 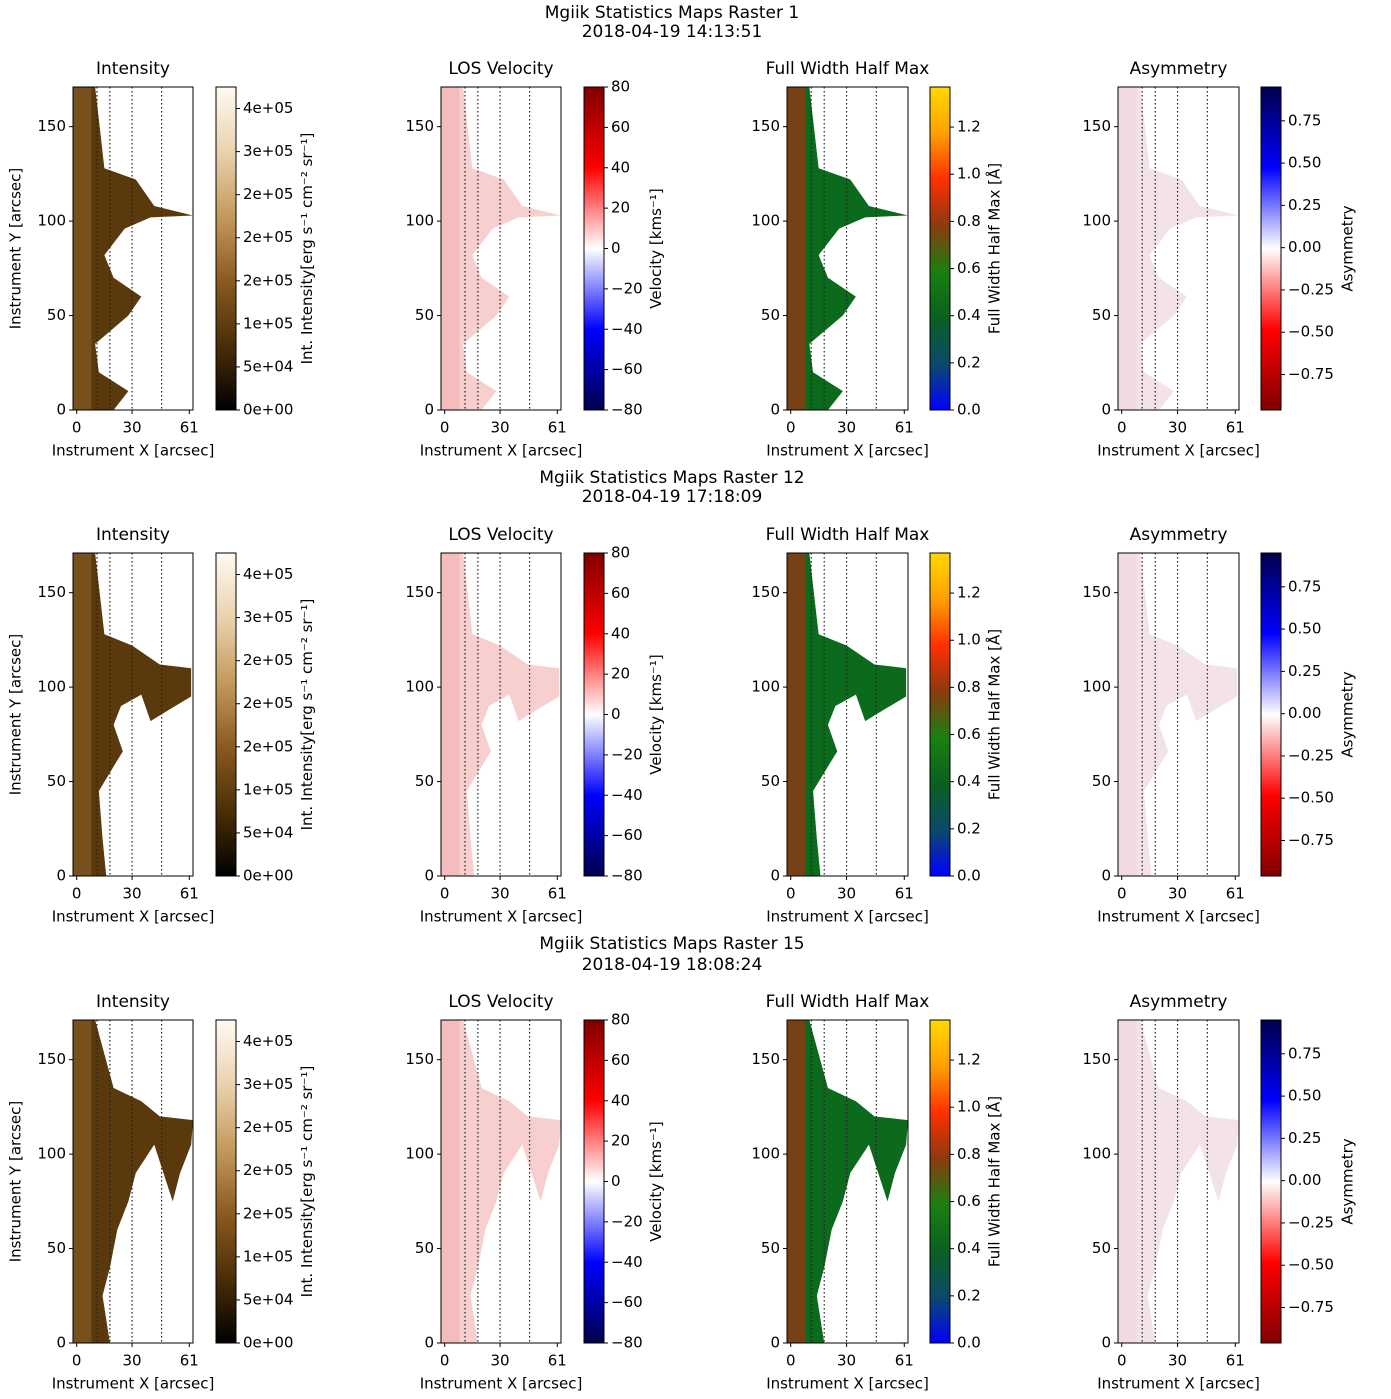 What do you see at coordinates (1304, 586) in the screenshot?
I see `colorbar-tick-label: 0.75` at bounding box center [1304, 586].